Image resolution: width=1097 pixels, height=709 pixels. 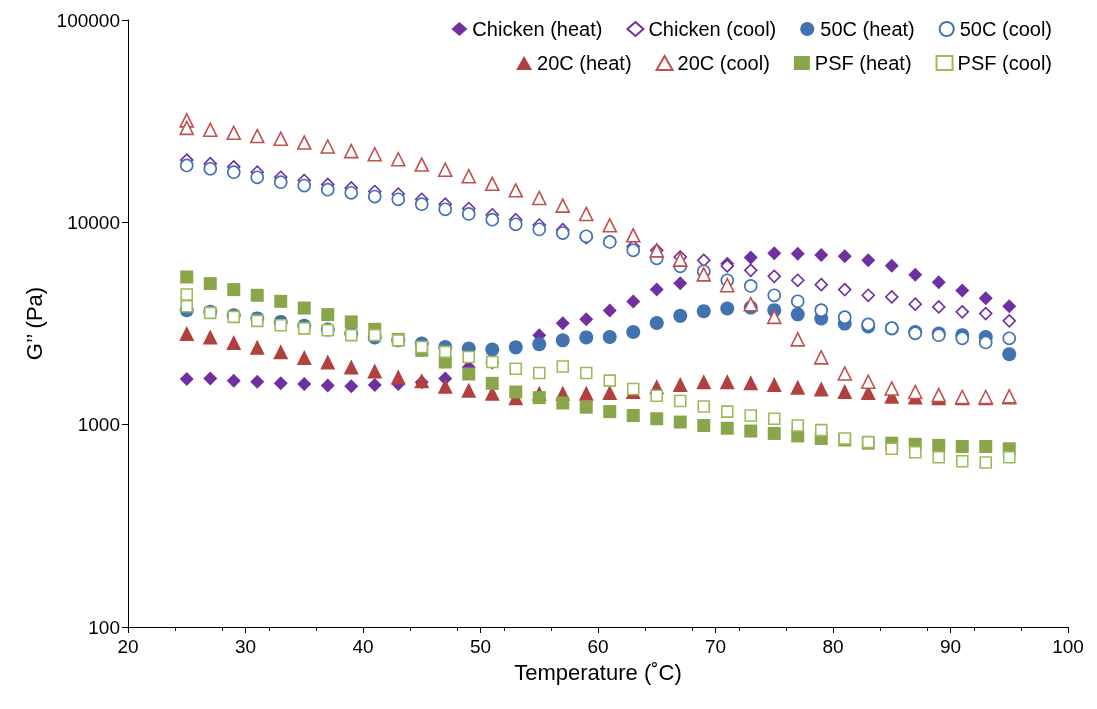 What do you see at coordinates (723, 63) in the screenshot?
I see `legend-label: 20C (cool)` at bounding box center [723, 63].